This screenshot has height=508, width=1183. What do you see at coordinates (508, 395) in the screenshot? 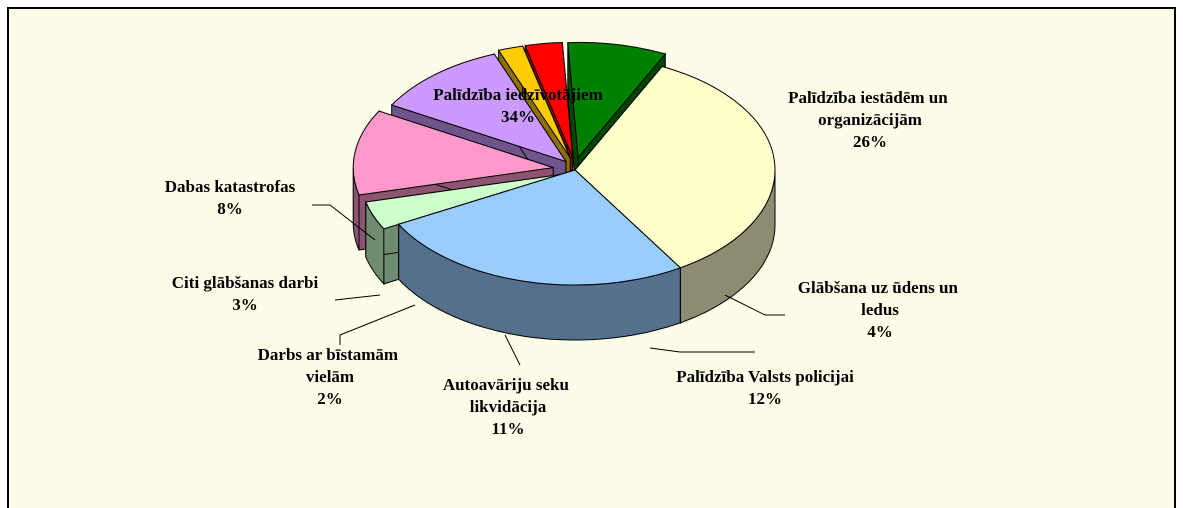
I see `slice-label: Autoavāriju seku likvidācija` at bounding box center [508, 395].